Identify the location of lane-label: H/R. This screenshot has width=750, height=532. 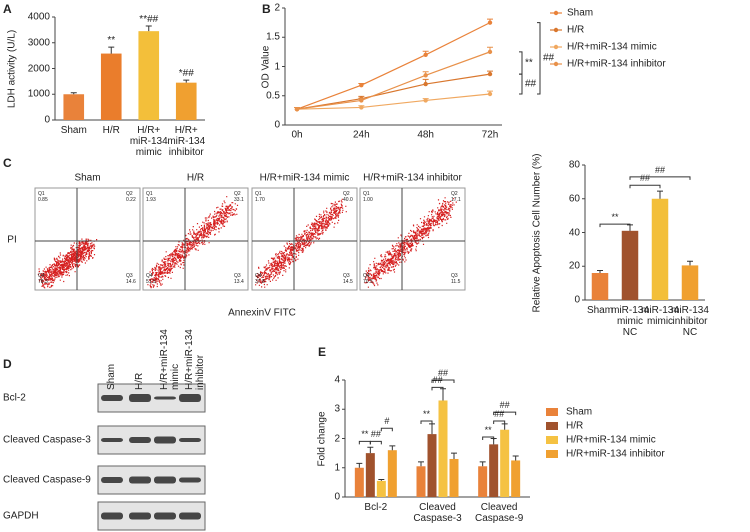
(139, 381).